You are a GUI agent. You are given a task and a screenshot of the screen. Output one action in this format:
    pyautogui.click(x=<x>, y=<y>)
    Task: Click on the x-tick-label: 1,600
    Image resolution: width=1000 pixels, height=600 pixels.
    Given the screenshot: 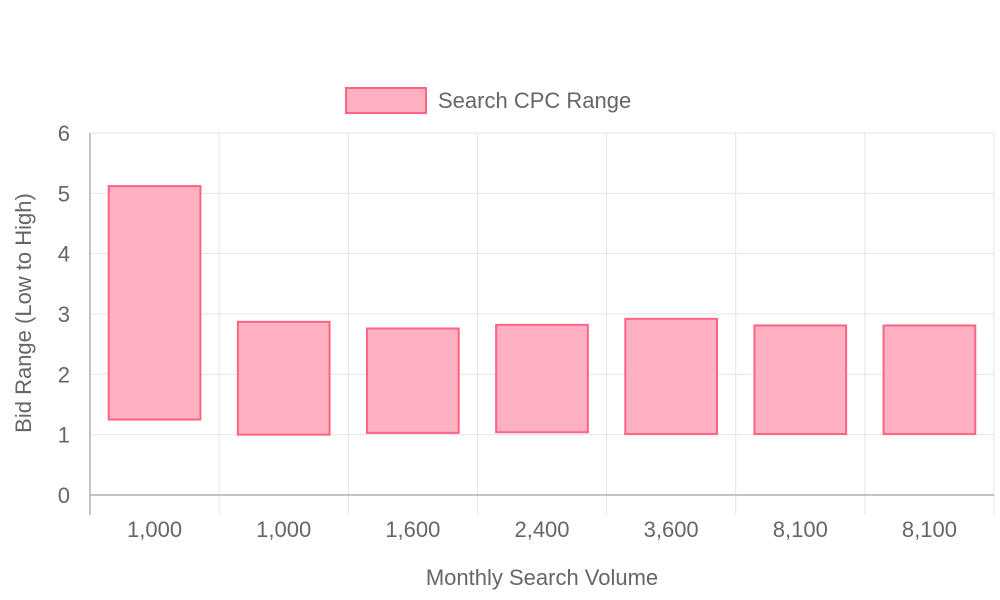 What is the action you would take?
    pyautogui.click(x=412, y=529)
    